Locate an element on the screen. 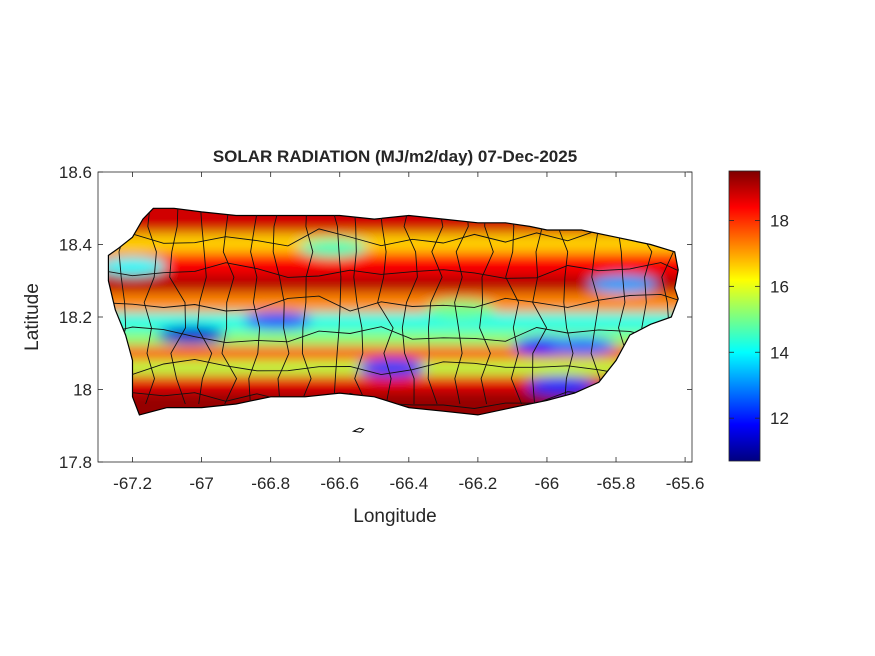  x-tick-label: -66.2 is located at coordinates (478, 483).